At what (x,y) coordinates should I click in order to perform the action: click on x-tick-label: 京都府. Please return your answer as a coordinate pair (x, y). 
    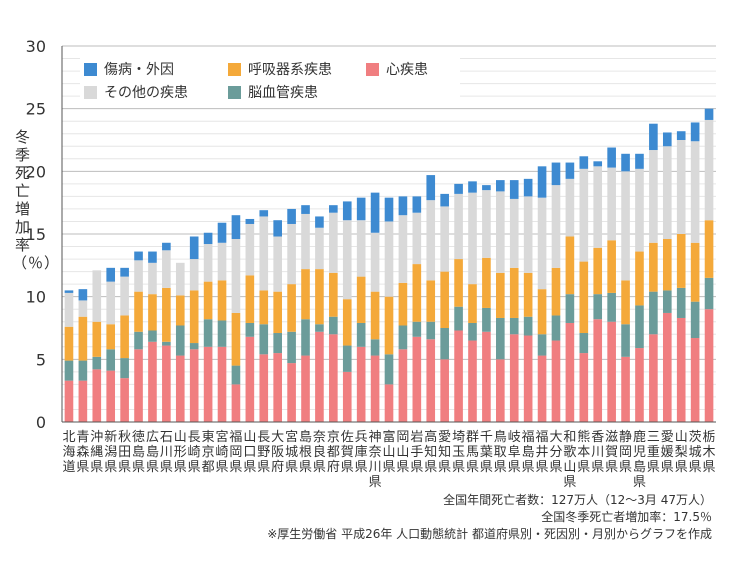
    Looking at the image, I should click on (333, 452).